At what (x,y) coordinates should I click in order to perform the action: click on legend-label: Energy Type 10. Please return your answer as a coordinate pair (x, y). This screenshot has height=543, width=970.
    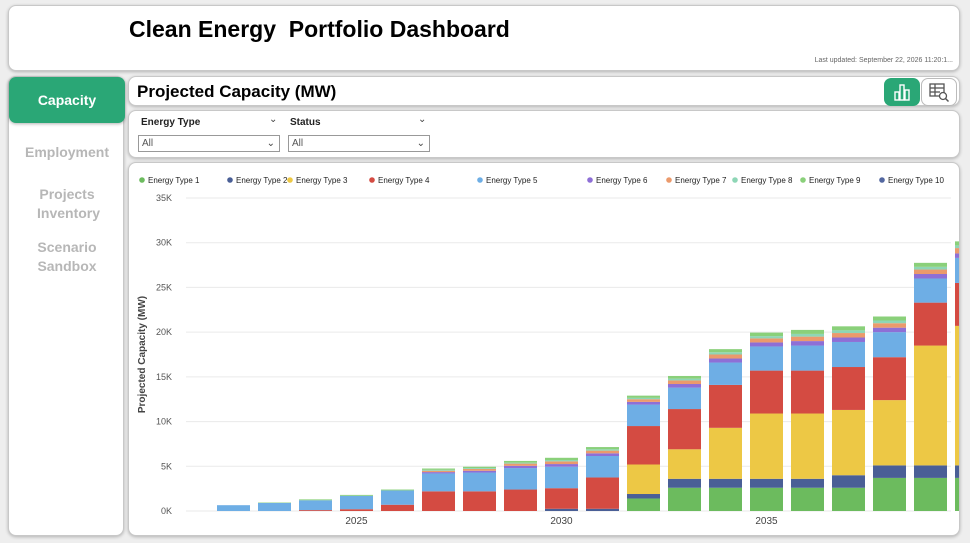
    Looking at the image, I should click on (916, 180).